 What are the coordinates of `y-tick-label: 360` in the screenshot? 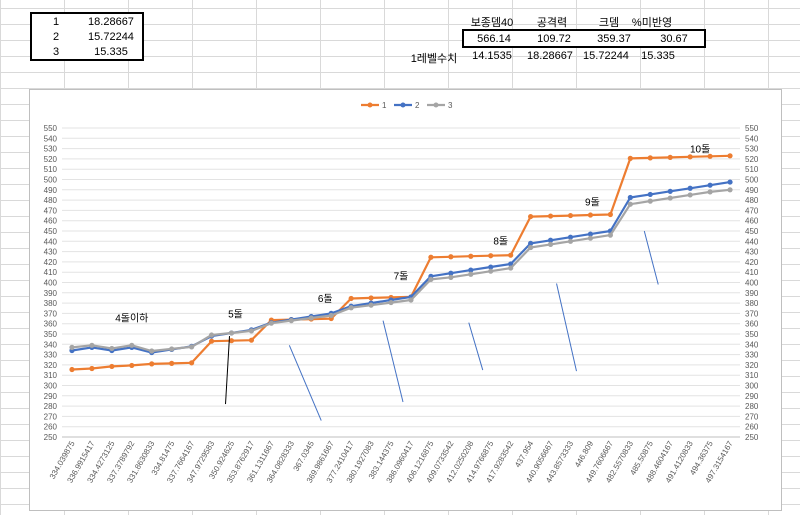 It's located at (51, 324).